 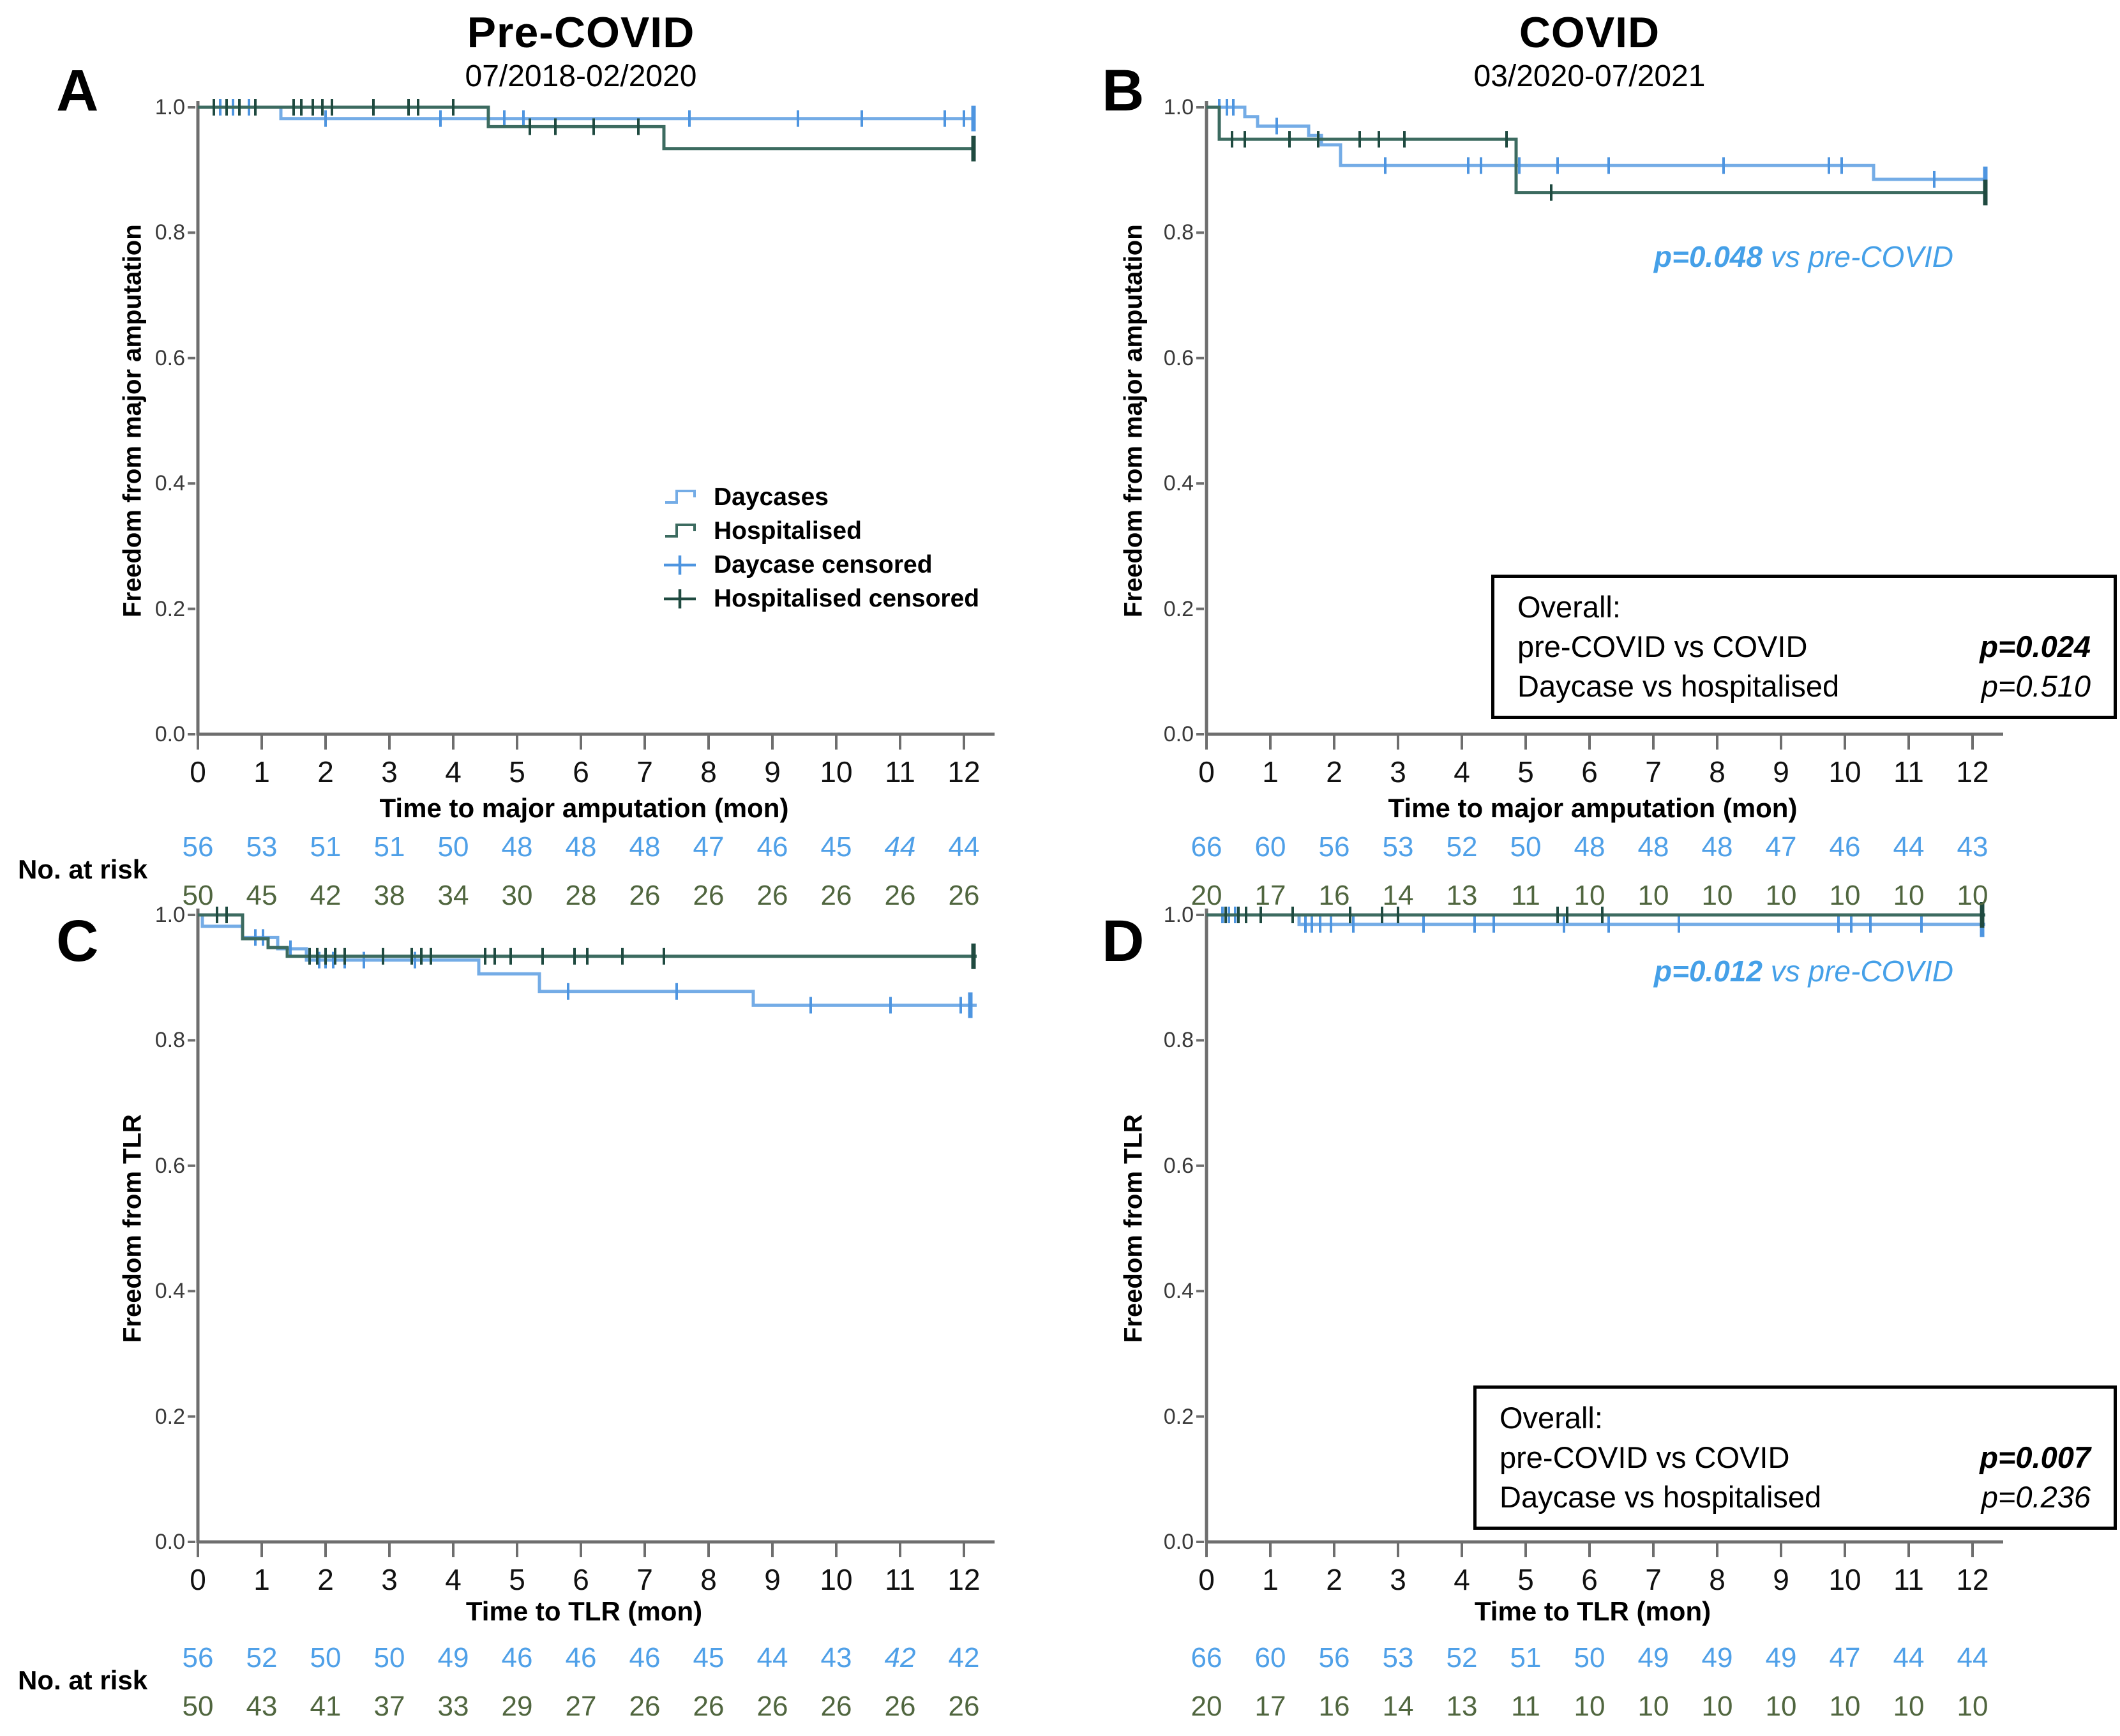 What do you see at coordinates (836, 1657) in the screenshot?
I see `at-risk-value-daycase: 43` at bounding box center [836, 1657].